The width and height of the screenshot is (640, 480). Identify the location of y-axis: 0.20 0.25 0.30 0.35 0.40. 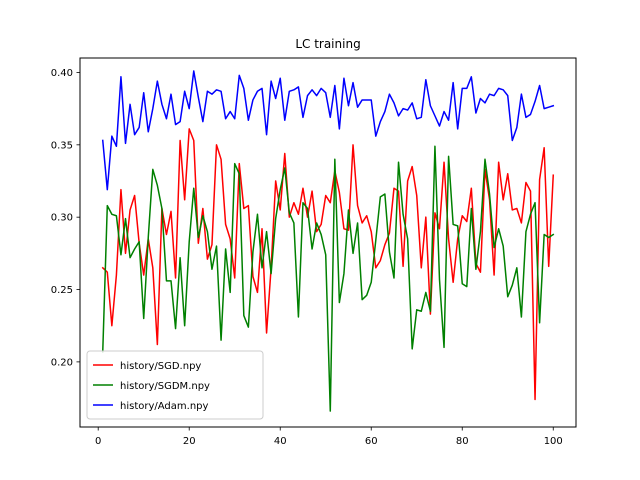
(65, 218).